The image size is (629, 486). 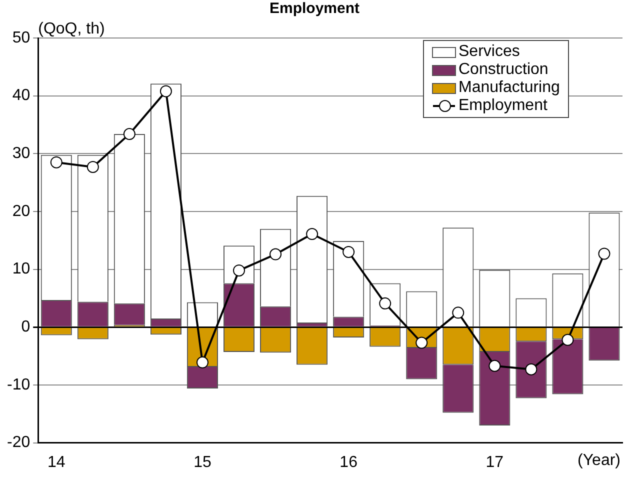 What do you see at coordinates (503, 106) in the screenshot?
I see `legend-label: Employment` at bounding box center [503, 106].